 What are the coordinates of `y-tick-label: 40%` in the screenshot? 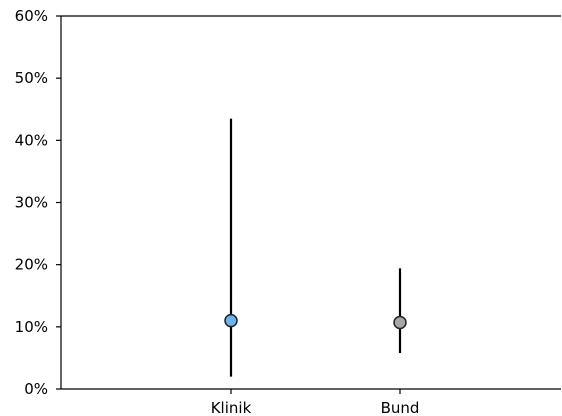 It's located at (31, 140).